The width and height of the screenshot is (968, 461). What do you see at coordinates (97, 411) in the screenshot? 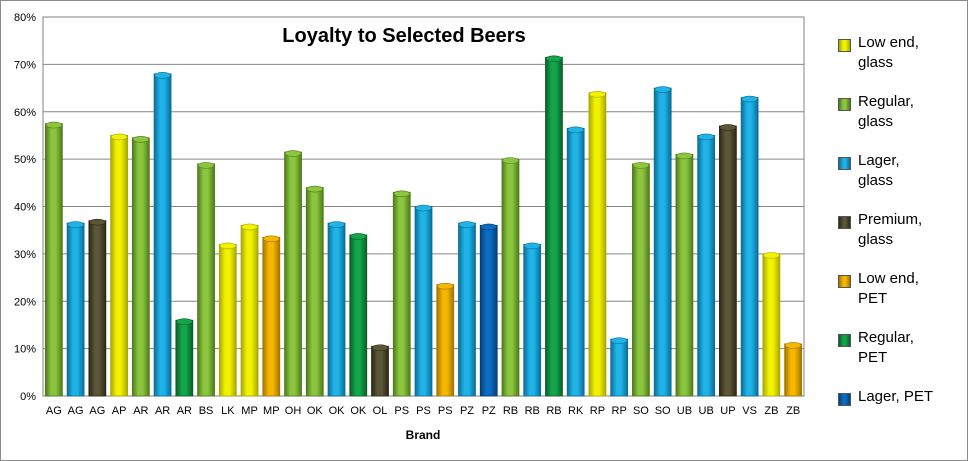
I see `x-tick-label: AG` at bounding box center [97, 411].